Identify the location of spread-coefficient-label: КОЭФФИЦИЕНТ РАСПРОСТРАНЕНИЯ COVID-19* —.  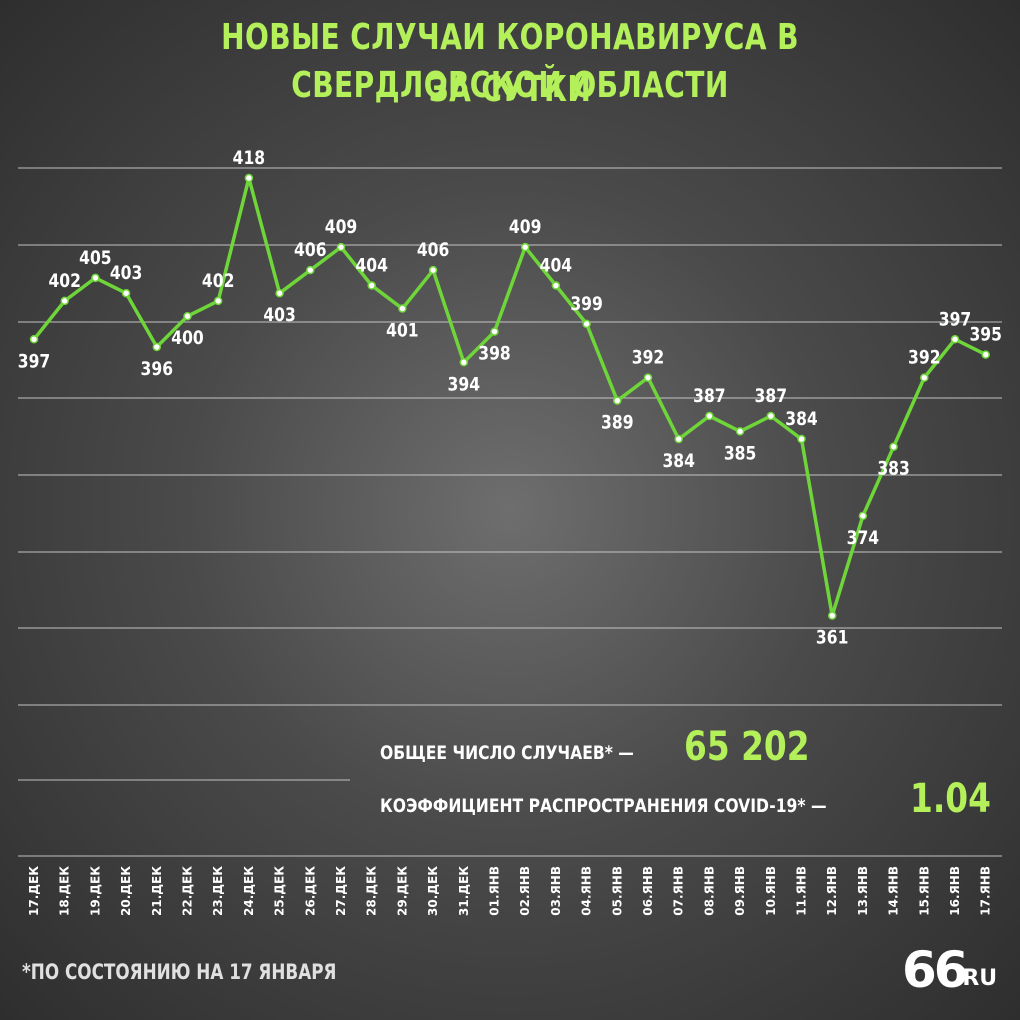
(603, 806).